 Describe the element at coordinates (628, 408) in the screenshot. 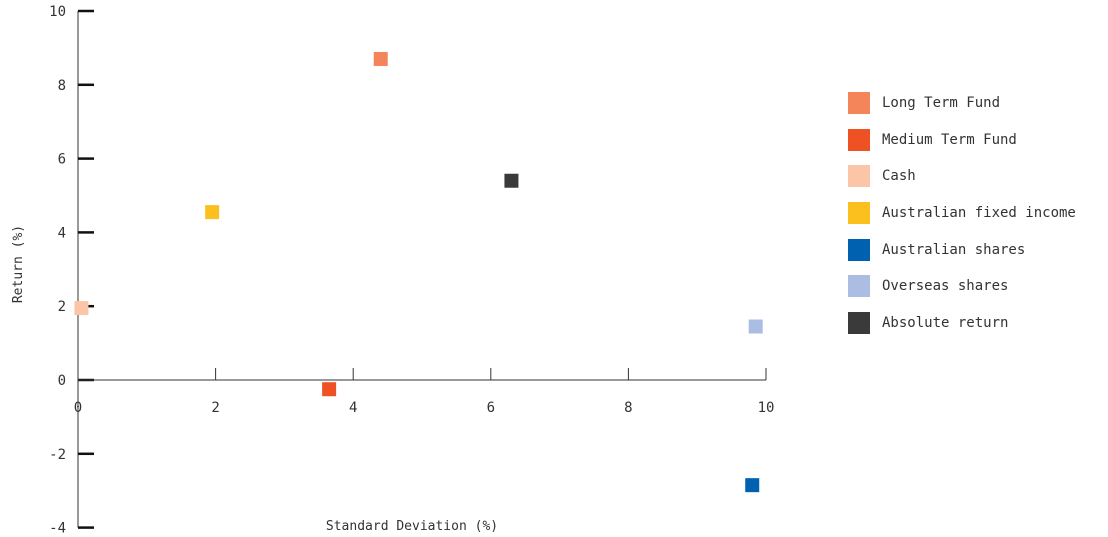

I see `x-tick-label: 8` at that location.